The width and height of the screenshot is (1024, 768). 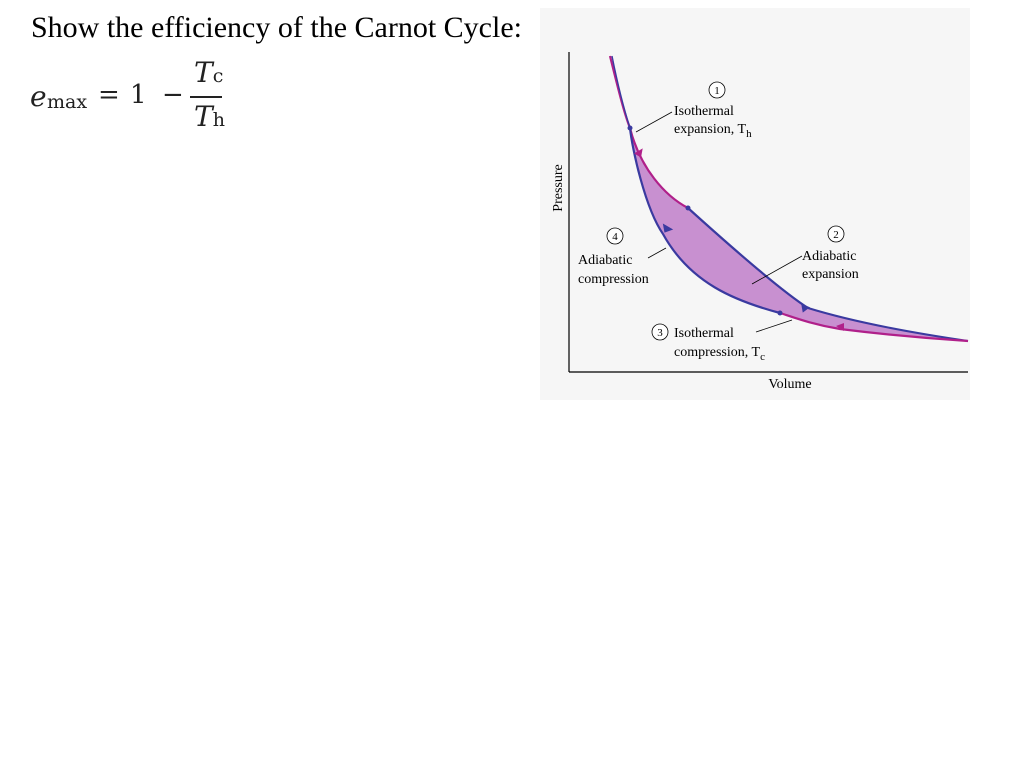 What do you see at coordinates (704, 333) in the screenshot?
I see `stage-3-line1: Isothermal` at bounding box center [704, 333].